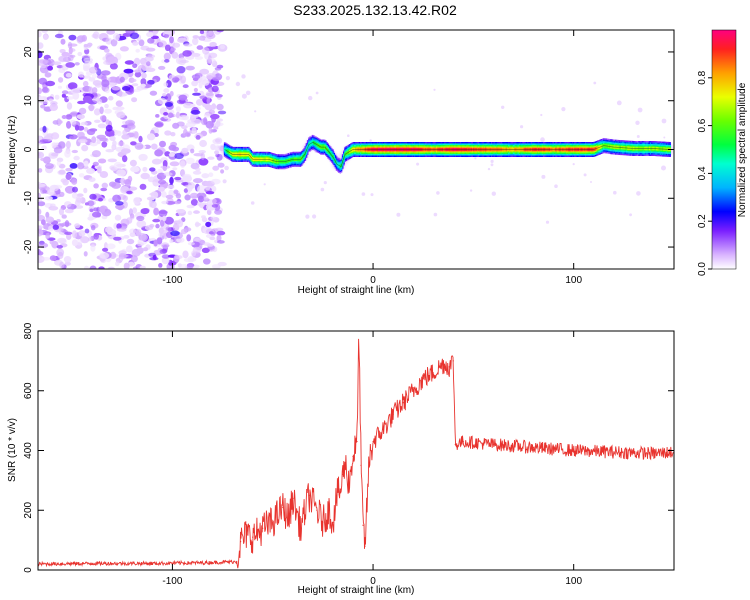 The width and height of the screenshot is (750, 600). Describe the element at coordinates (704, 173) in the screenshot. I see `colorbar-ticks: 0.0 0.2 0.4 0.6 0.8` at that location.